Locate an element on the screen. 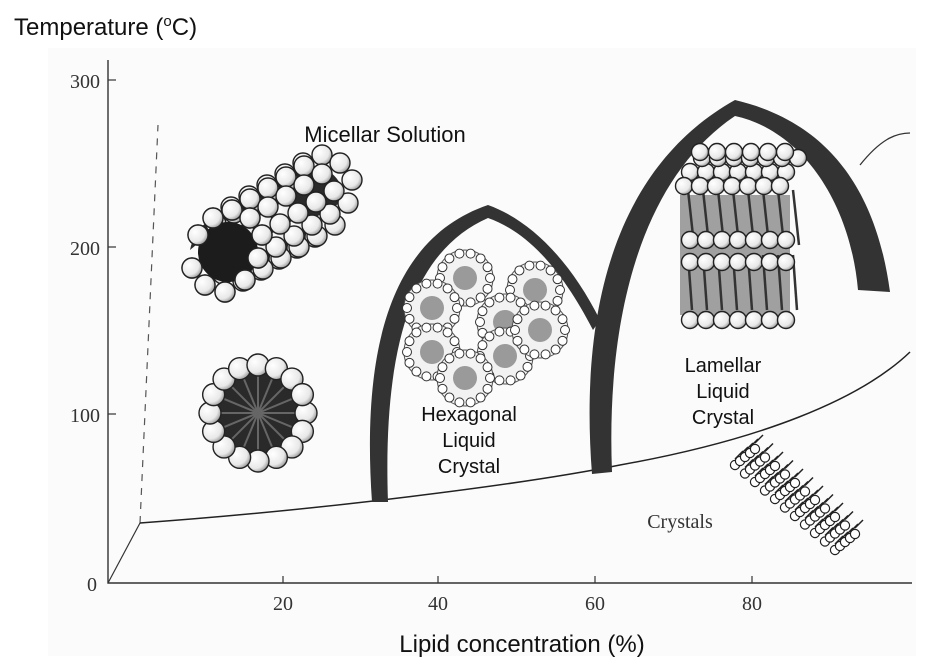  lamellar-label-line-2: Liquid is located at coordinates (722, 392).